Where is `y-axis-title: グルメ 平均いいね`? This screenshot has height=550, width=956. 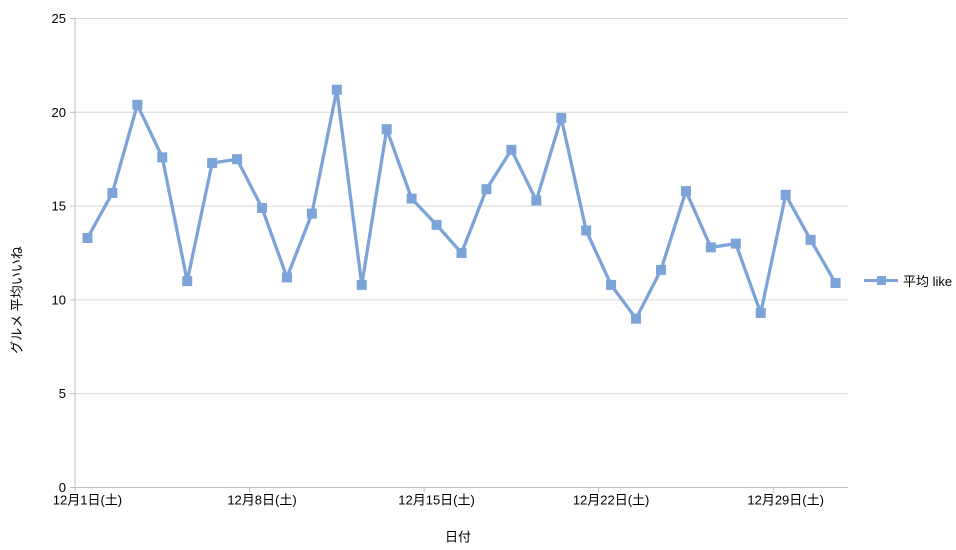
y-axis-title: グルメ 平均いいね is located at coordinates (17, 300).